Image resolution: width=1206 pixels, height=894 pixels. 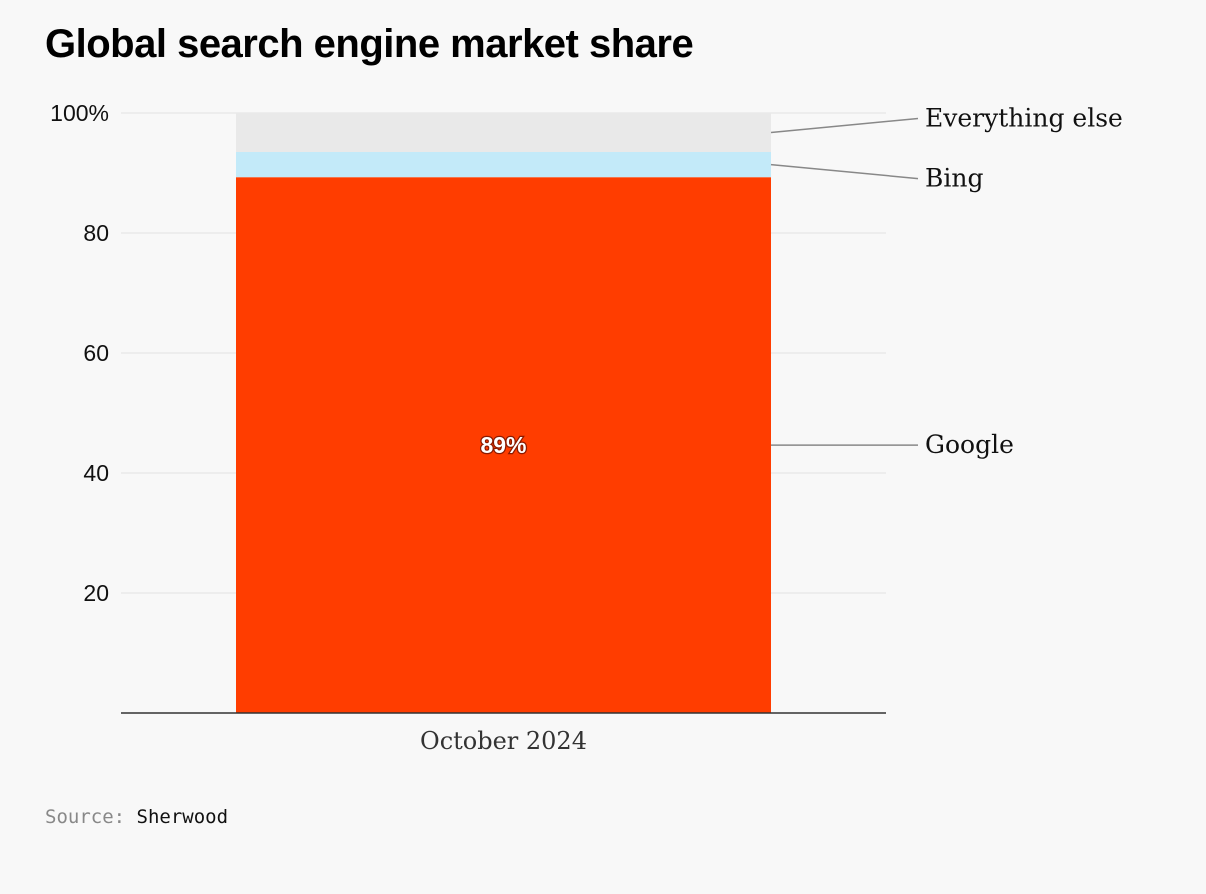 What do you see at coordinates (182, 817) in the screenshot?
I see `source-name: Sherwood` at bounding box center [182, 817].